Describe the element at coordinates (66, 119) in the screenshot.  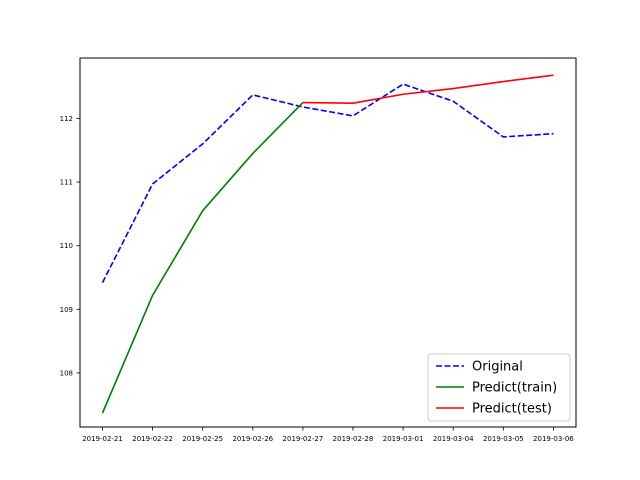
I see `y-tick-label: 112` at that location.